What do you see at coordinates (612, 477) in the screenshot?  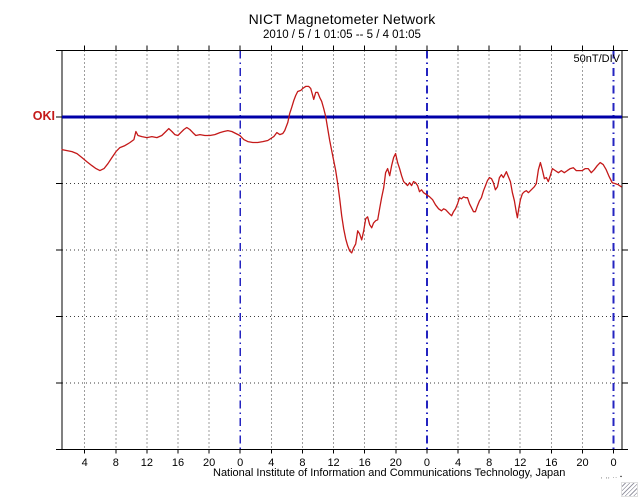 I see `fine-print-watermark: , ,, .. ▪` at bounding box center [612, 477].